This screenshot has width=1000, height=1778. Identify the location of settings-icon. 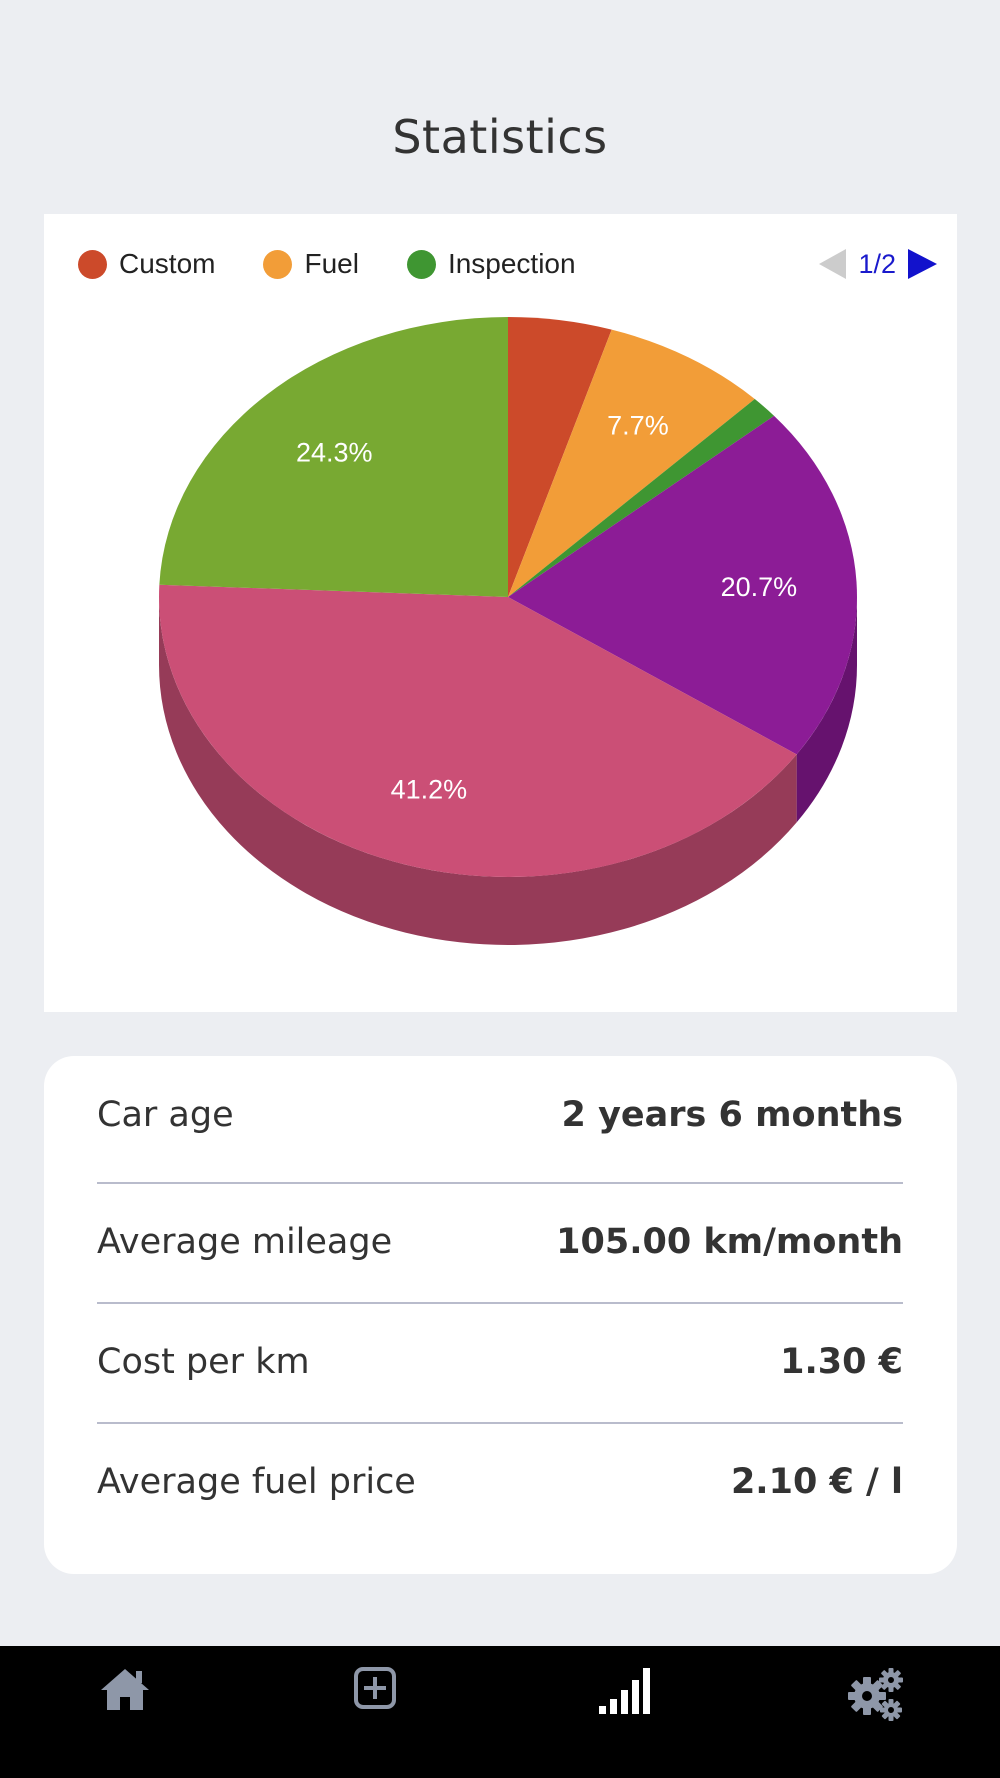
(875, 1694).